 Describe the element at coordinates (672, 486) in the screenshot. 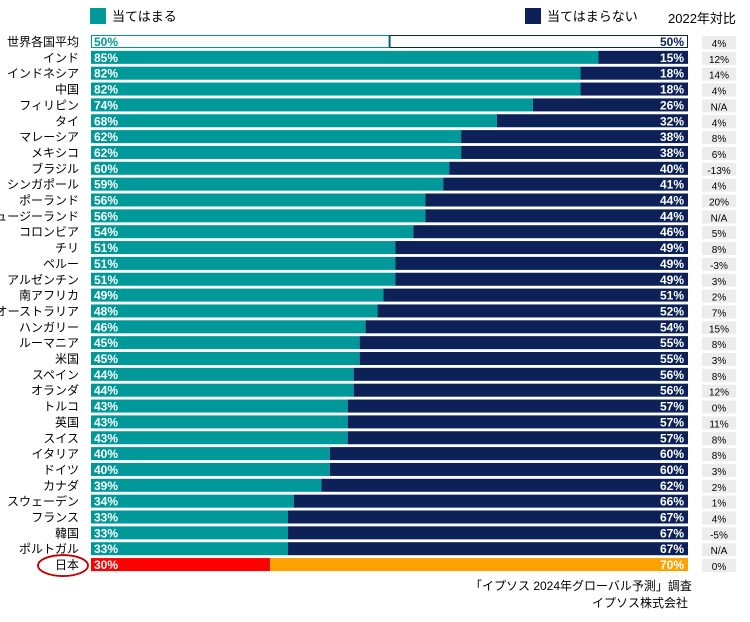

I see `value-label-disagree: 62%` at that location.